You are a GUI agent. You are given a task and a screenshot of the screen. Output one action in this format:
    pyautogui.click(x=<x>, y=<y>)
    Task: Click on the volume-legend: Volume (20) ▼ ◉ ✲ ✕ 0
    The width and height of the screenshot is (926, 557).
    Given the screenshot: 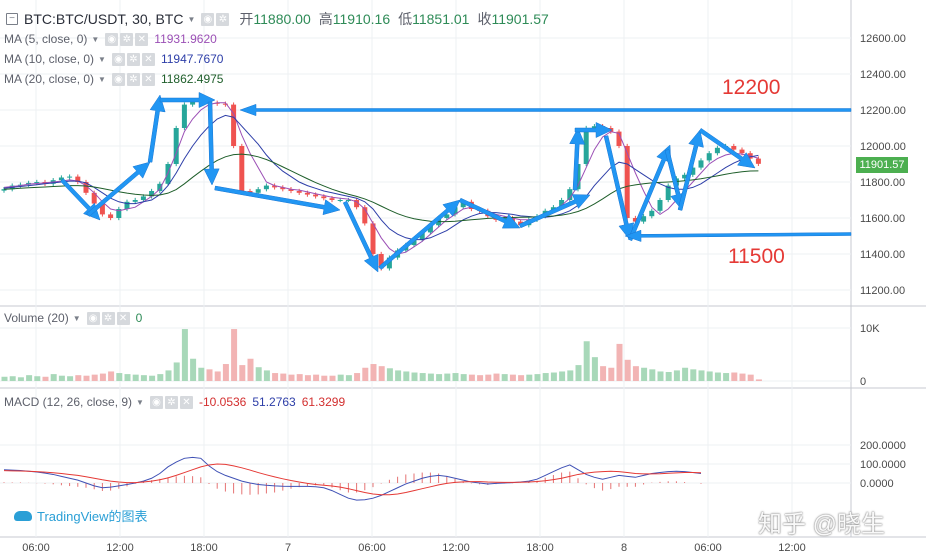 What is the action you would take?
    pyautogui.click(x=73, y=318)
    